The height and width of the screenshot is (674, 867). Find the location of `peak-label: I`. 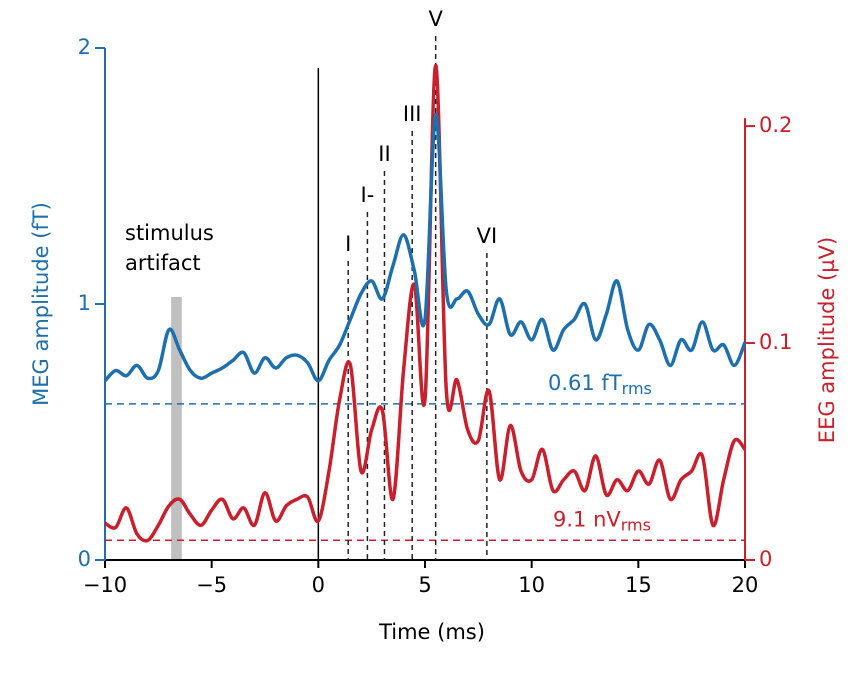

peak-label: I is located at coordinates (348, 244).